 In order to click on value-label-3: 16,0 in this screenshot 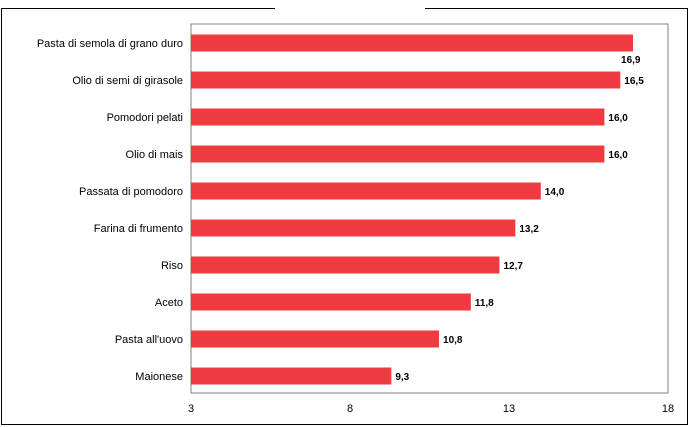, I will do `click(618, 155)`.